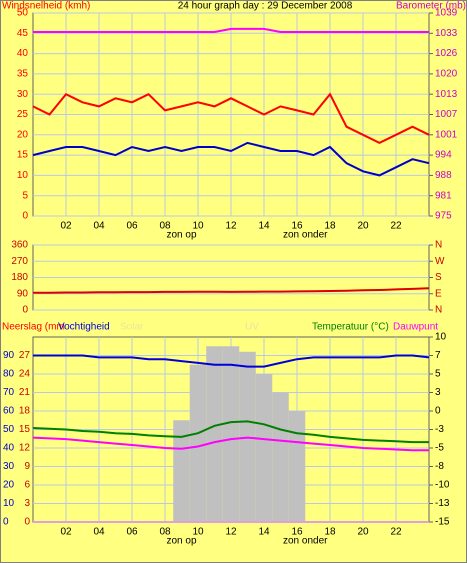  I want to click on y2-tick-label: 0, so click(438, 411).